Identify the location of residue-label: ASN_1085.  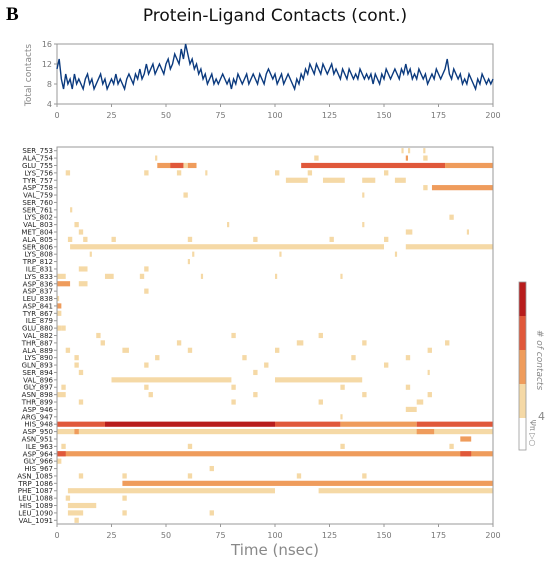
(35, 476).